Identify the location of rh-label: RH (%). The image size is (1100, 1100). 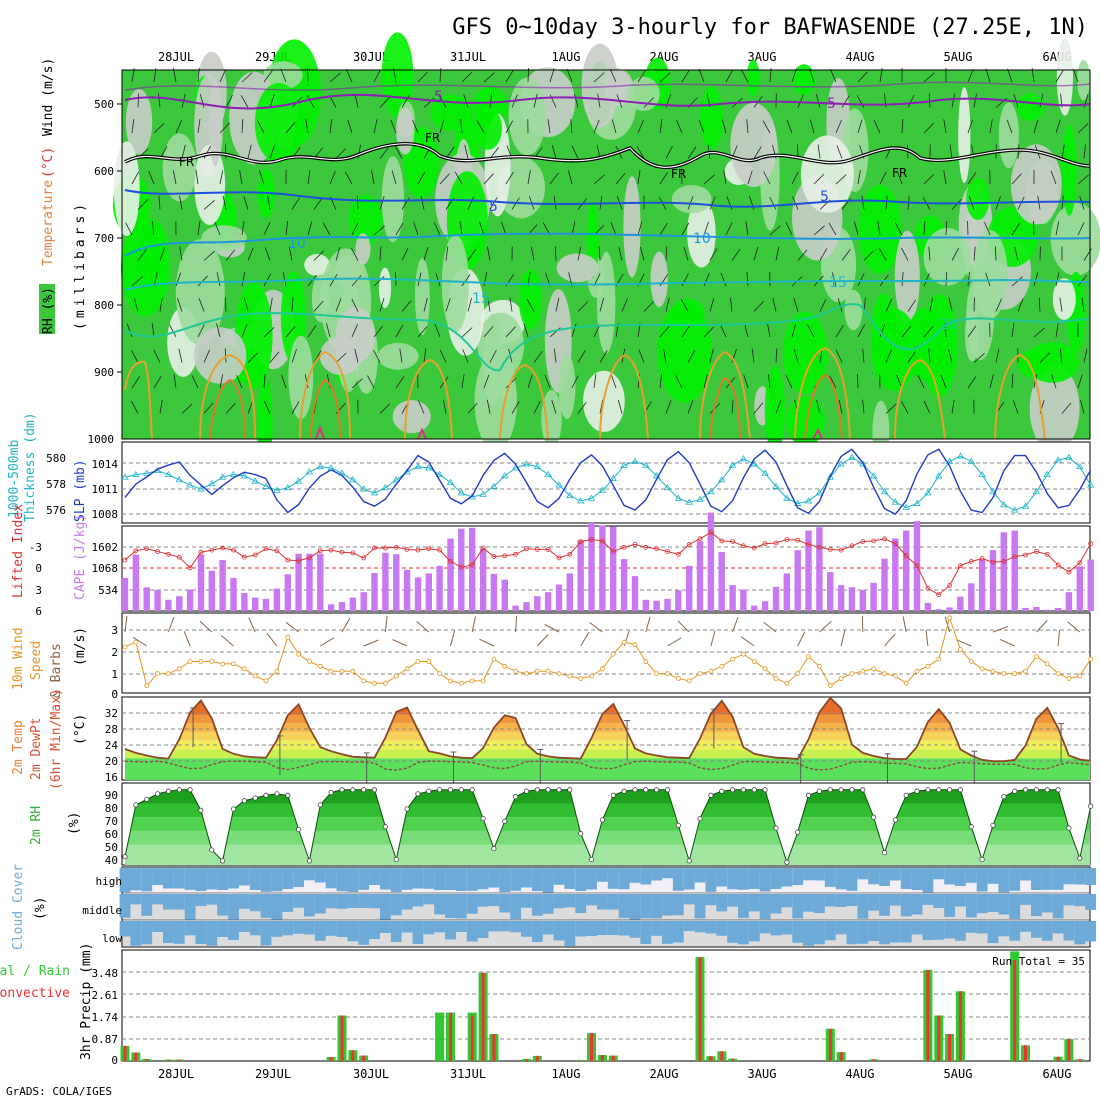
(48, 310).